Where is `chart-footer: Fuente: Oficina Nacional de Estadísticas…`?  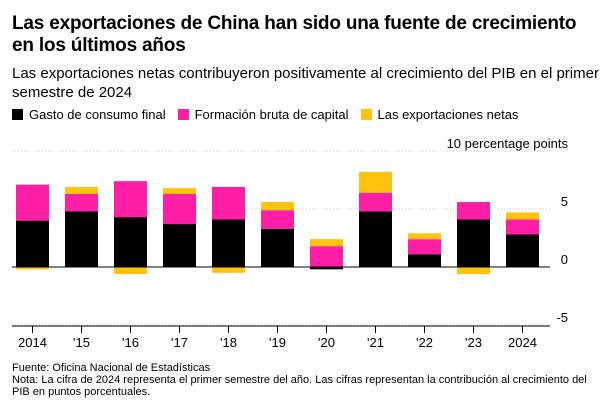 chart-footer: Fuente: Oficina Nacional de Estadísticas… is located at coordinates (307, 380).